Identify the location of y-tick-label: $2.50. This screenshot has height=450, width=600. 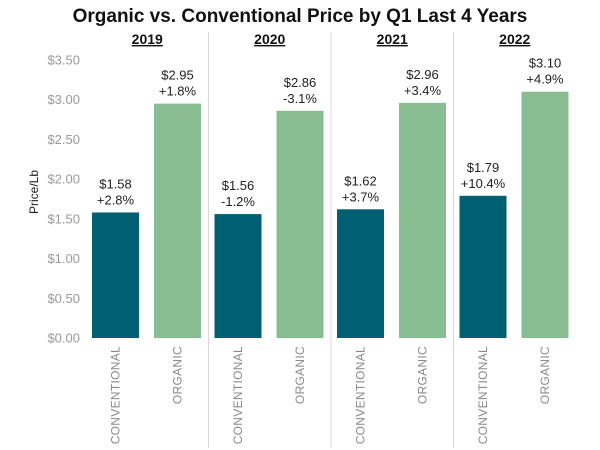
(63, 139).